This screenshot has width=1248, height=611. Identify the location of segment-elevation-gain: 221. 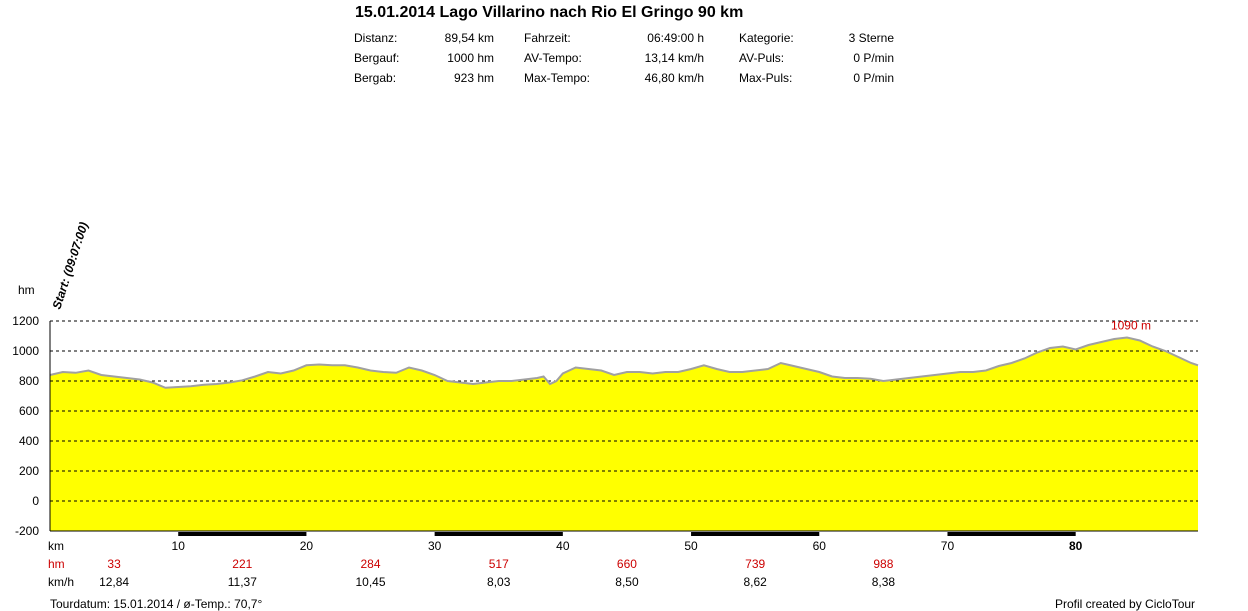
(242, 564).